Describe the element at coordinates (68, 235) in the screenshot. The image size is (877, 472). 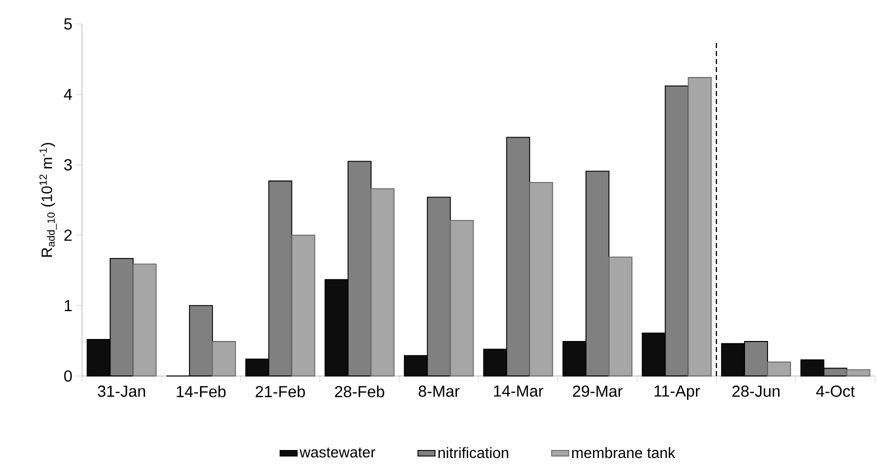
I see `y-tick-label: 2` at that location.